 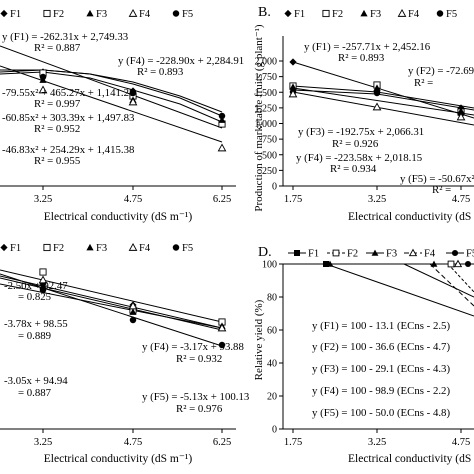 What do you see at coordinates (35, 393) in the screenshot?
I see `equation-text: = 0.887` at bounding box center [35, 393].